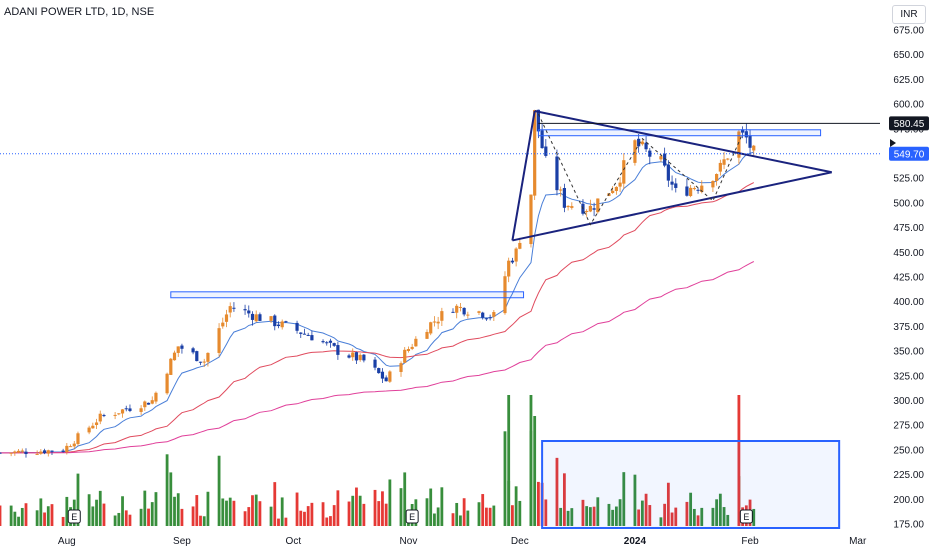  I want to click on y-tick-label: 325.00, so click(908, 376).